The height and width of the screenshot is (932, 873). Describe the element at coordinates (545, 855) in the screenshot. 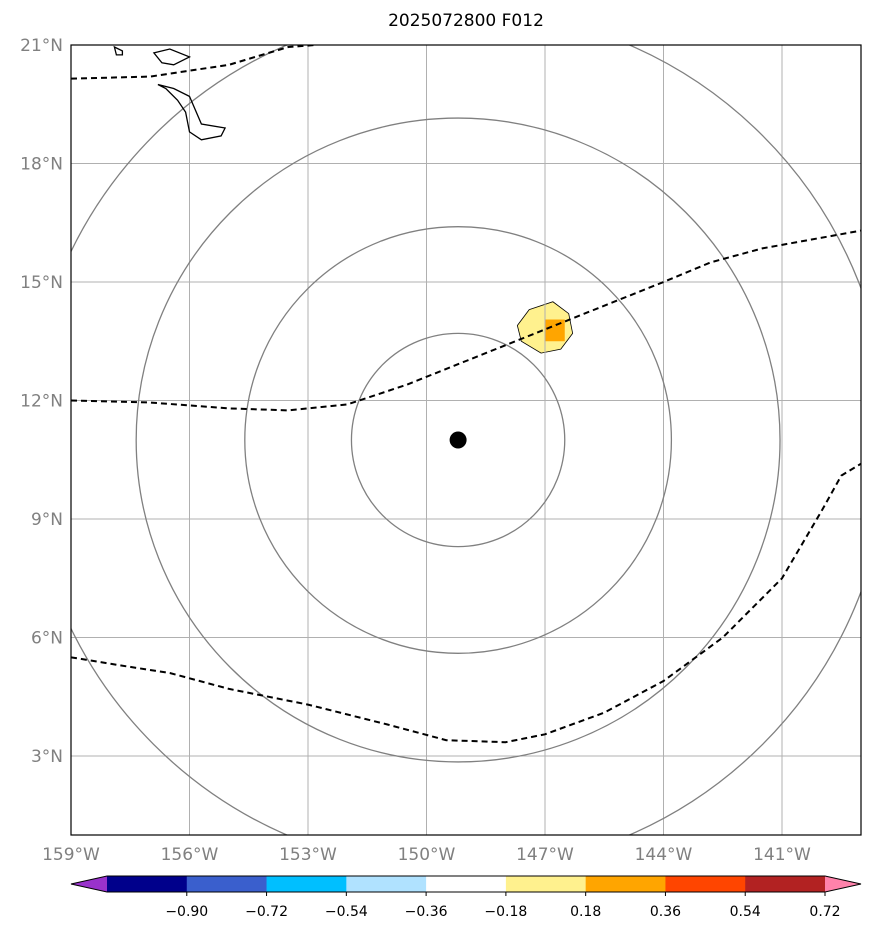

I see `lon-tick-label: 147°W` at that location.